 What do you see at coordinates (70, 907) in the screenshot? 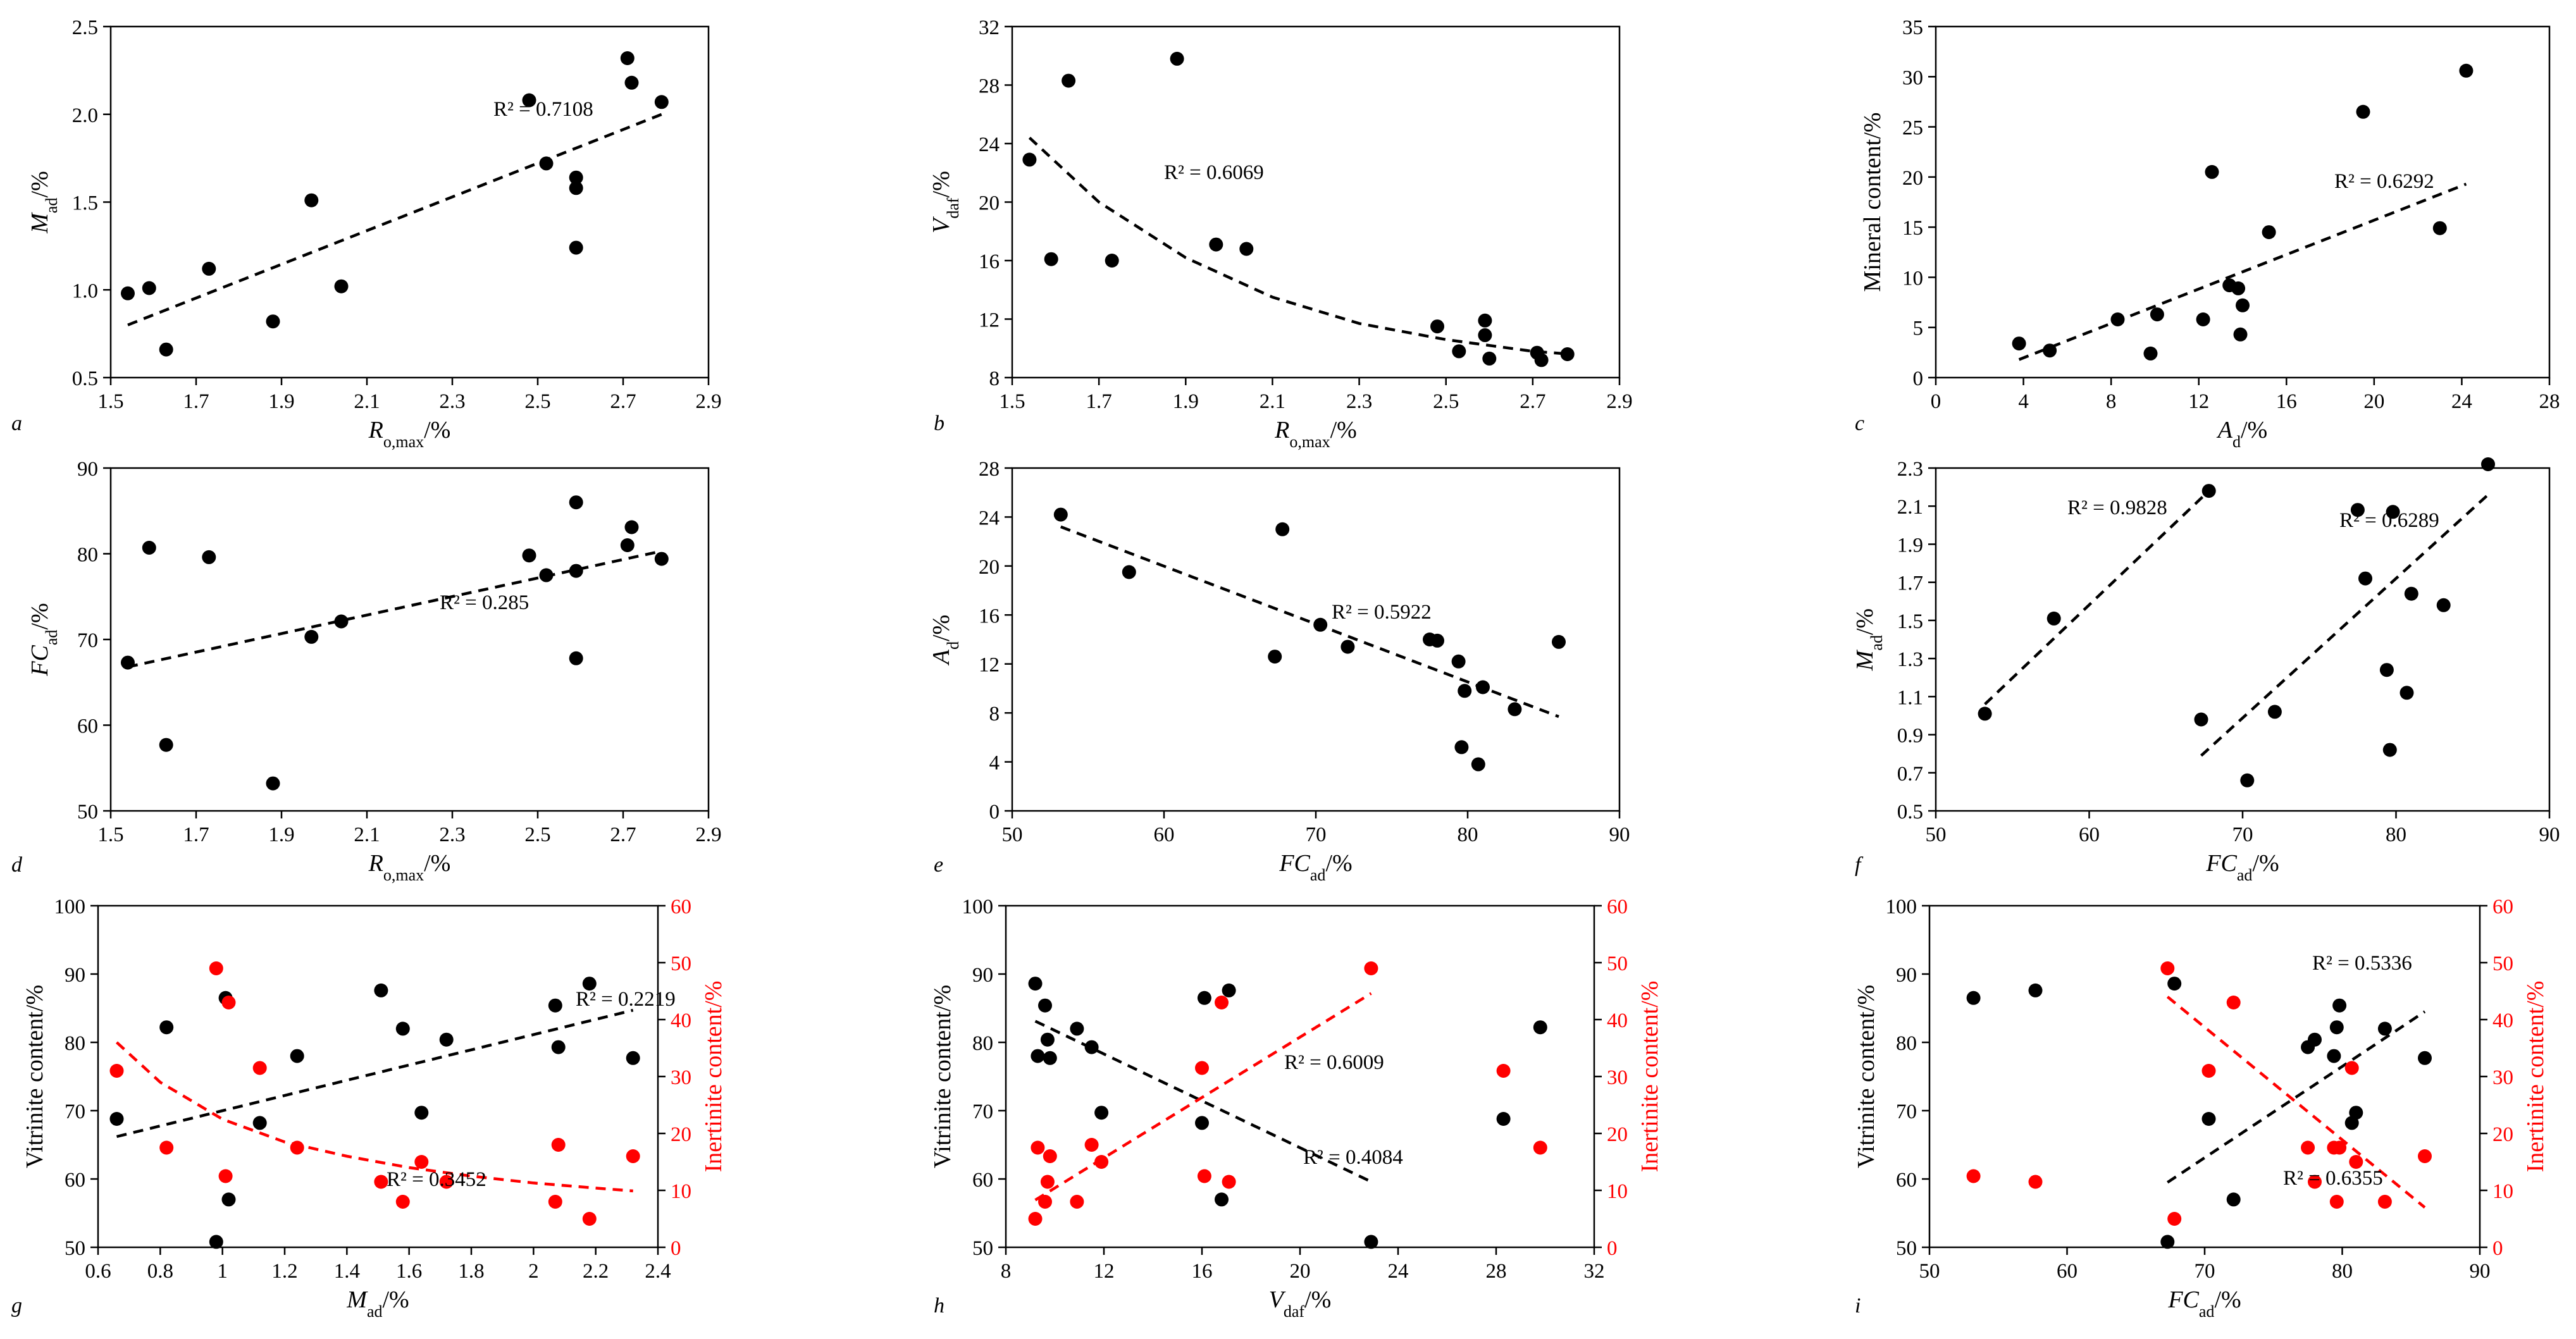
I see `y-tick-label: 100` at bounding box center [70, 907].